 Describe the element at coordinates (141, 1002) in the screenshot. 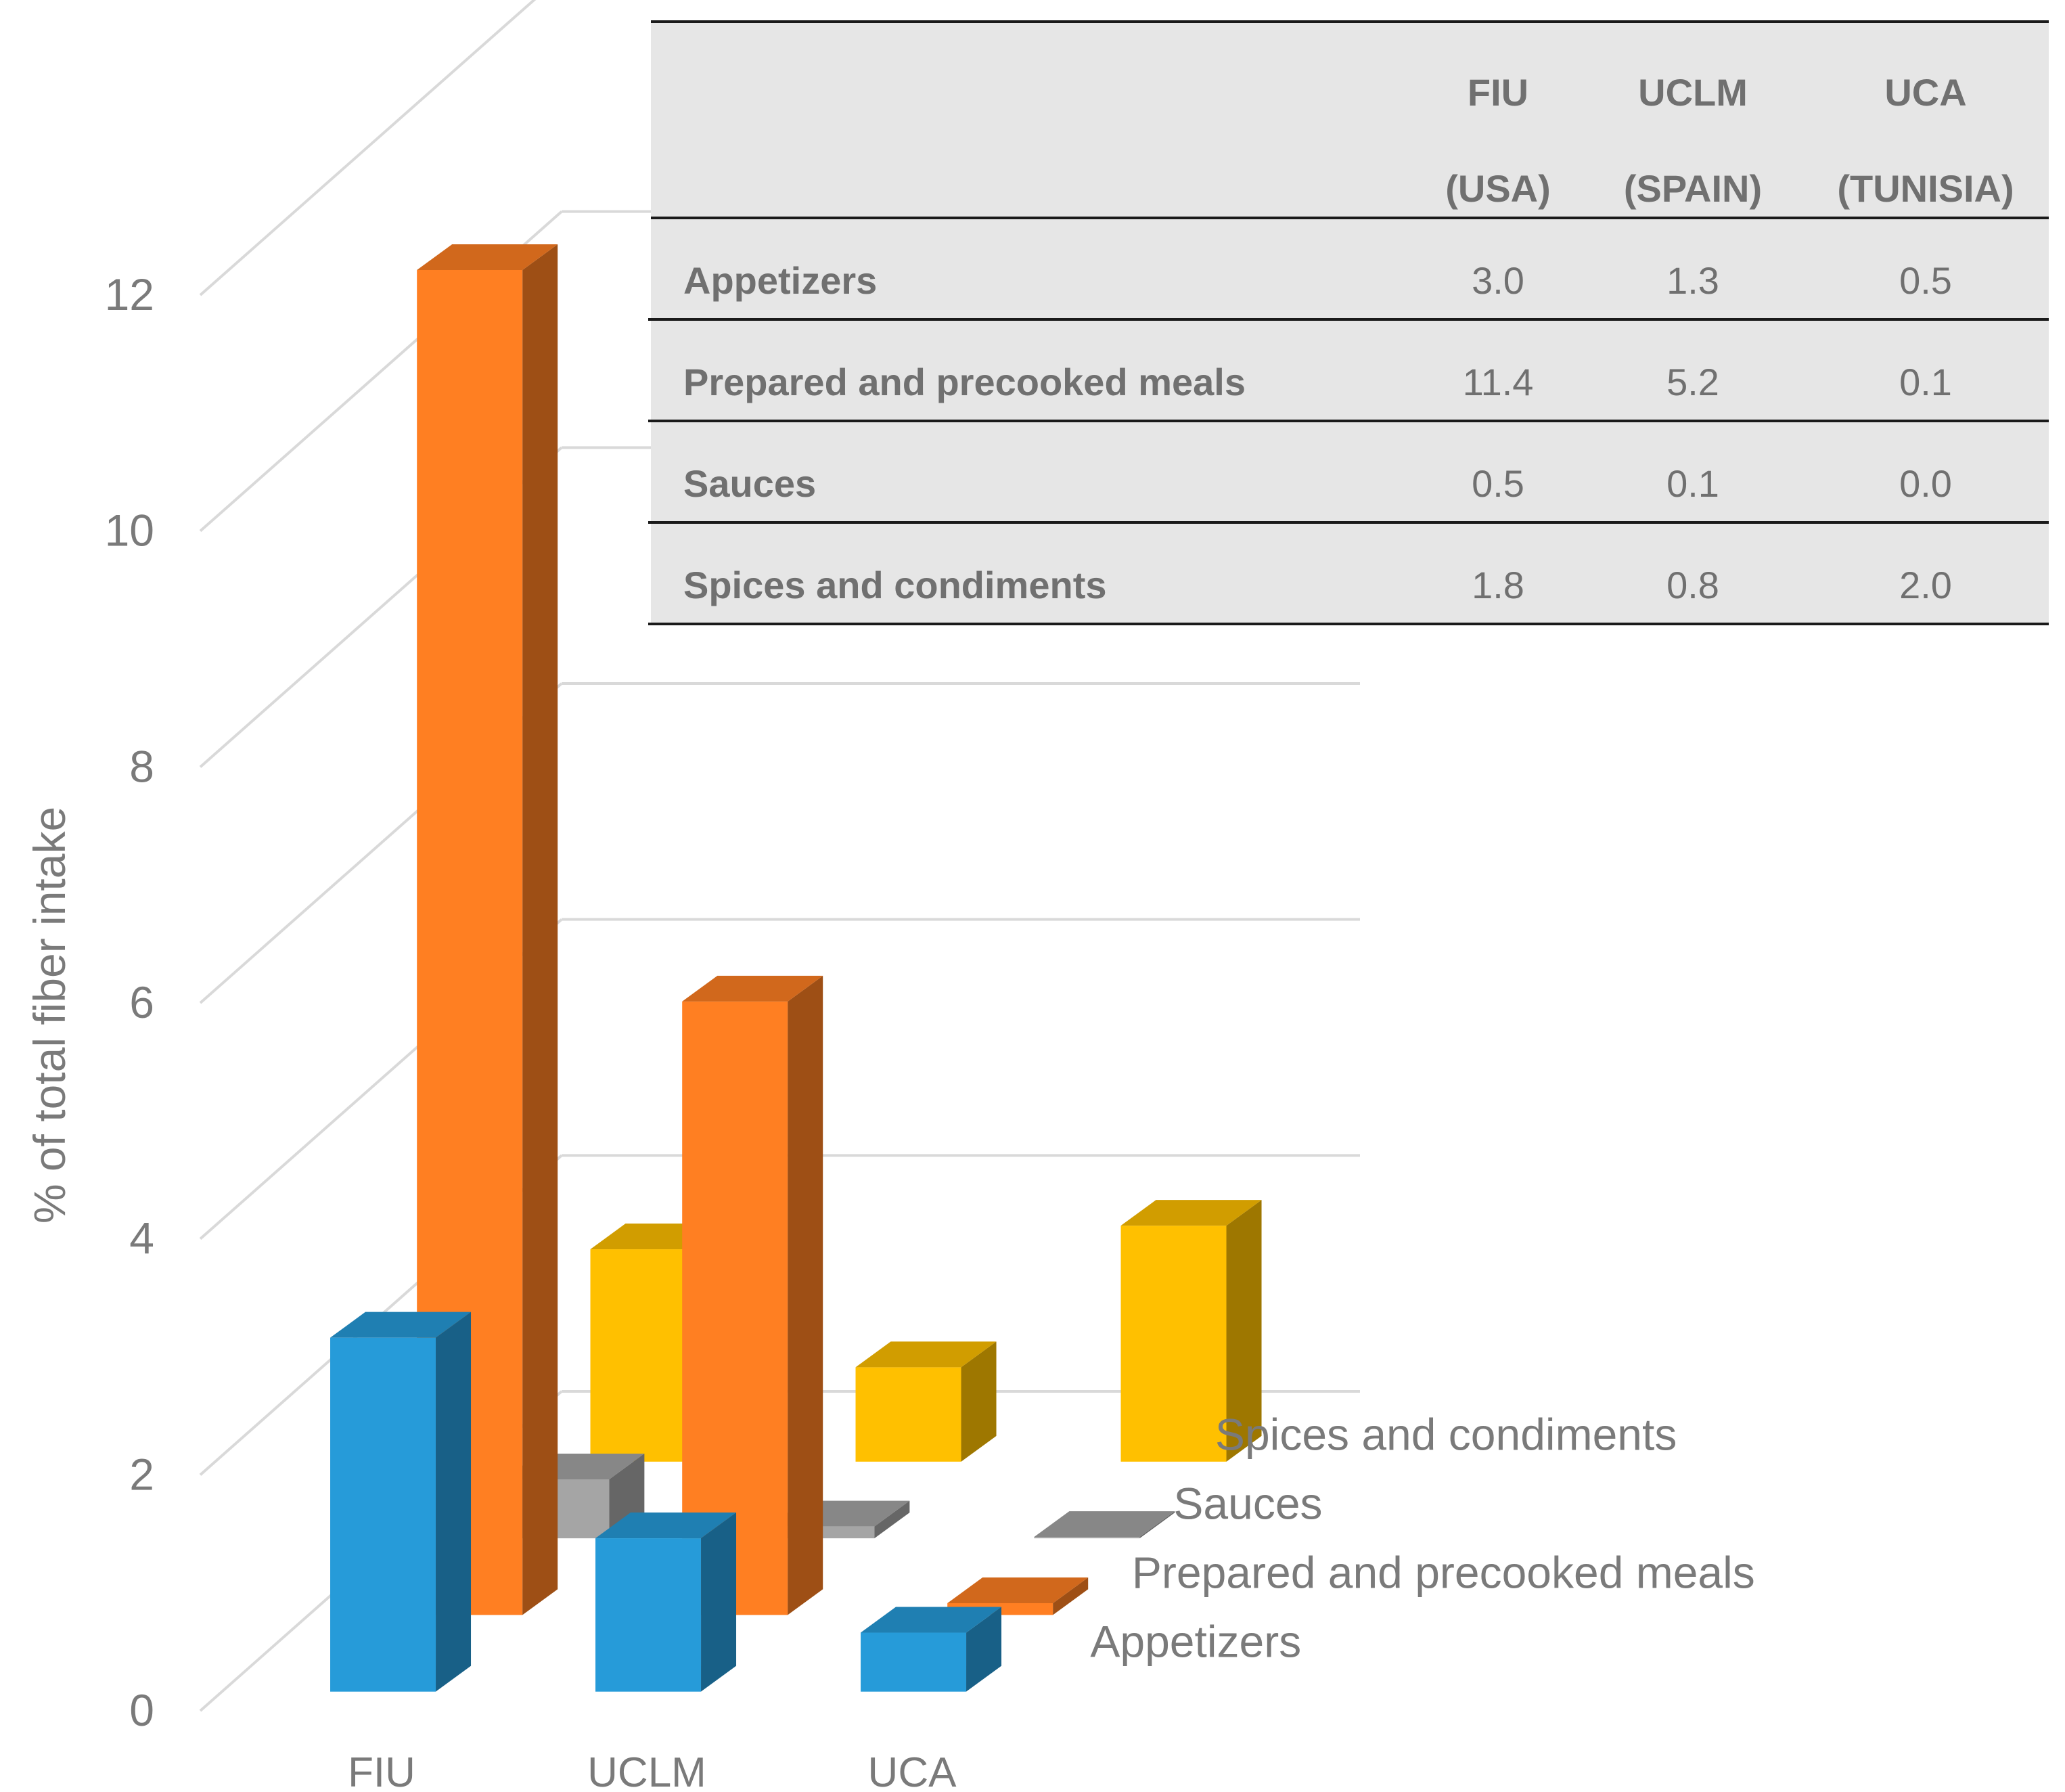

I see `y-tick-label: 6` at that location.